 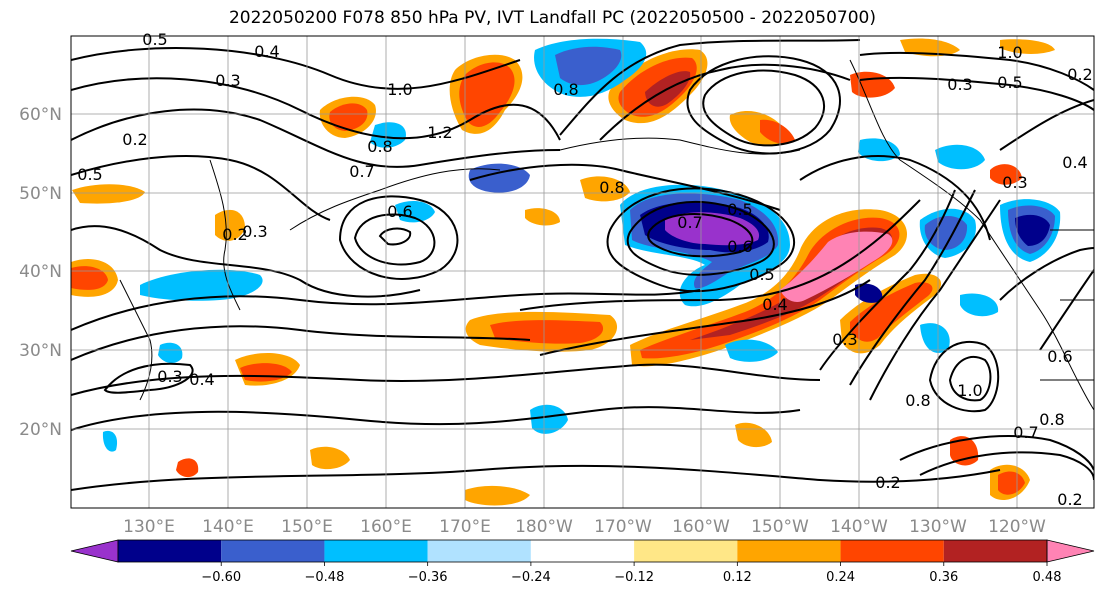 I want to click on colorbar-tick-label: −0.12, so click(x=634, y=577).